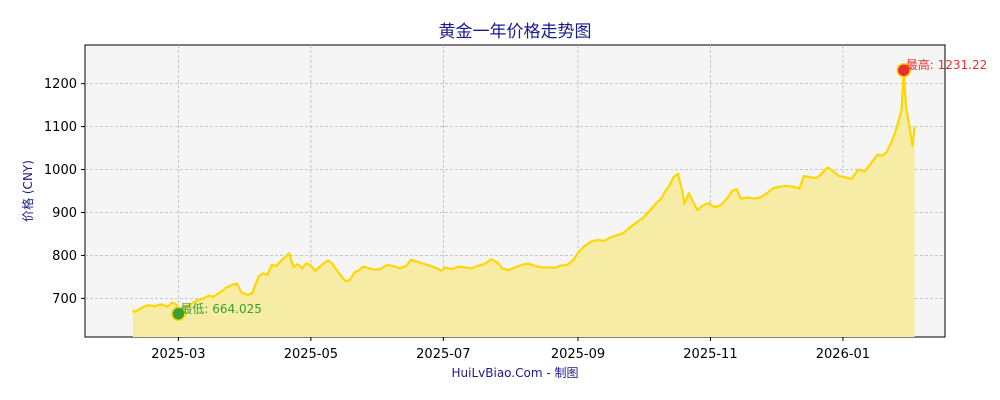  What do you see at coordinates (178, 354) in the screenshot?
I see `x-tick-label: 2025-03` at bounding box center [178, 354].